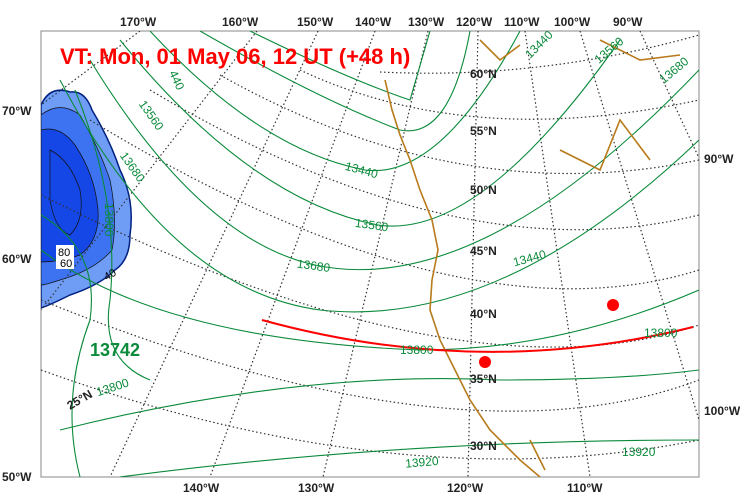 The width and height of the screenshot is (750, 497). Describe the element at coordinates (313, 266) in the screenshot. I see `map-label: 13680` at that location.